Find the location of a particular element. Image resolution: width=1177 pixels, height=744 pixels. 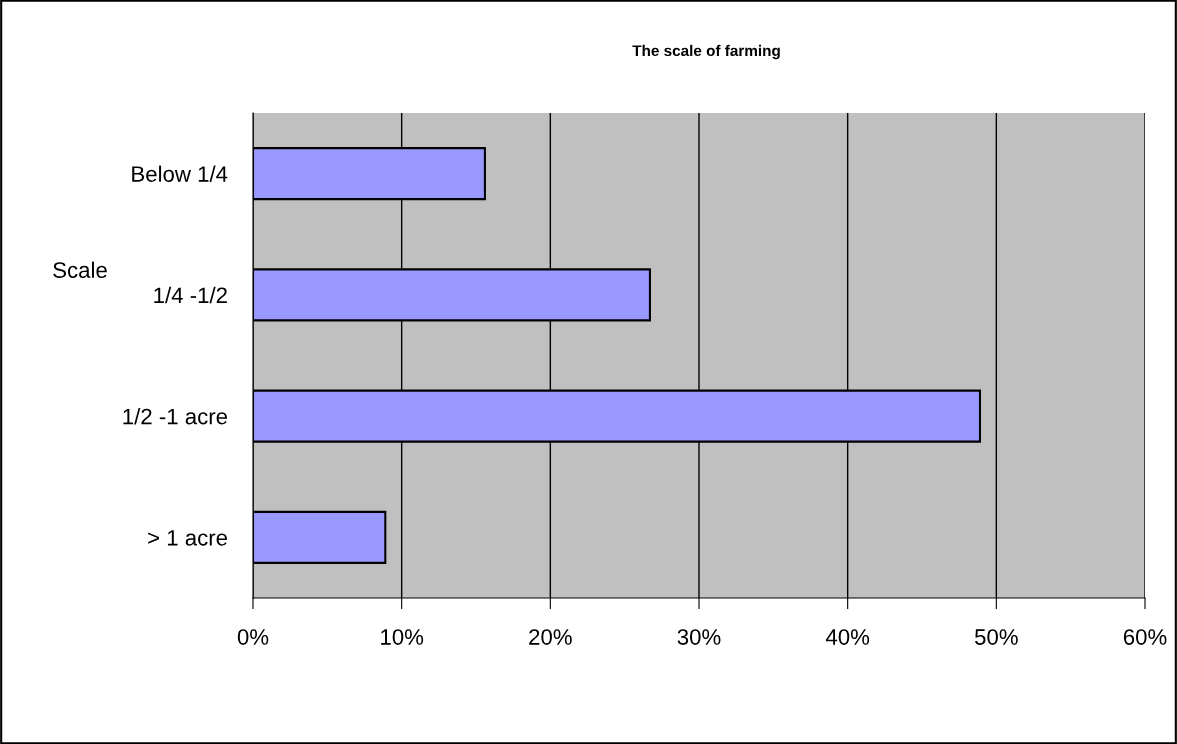

x-tick-label: 0% is located at coordinates (253, 637).